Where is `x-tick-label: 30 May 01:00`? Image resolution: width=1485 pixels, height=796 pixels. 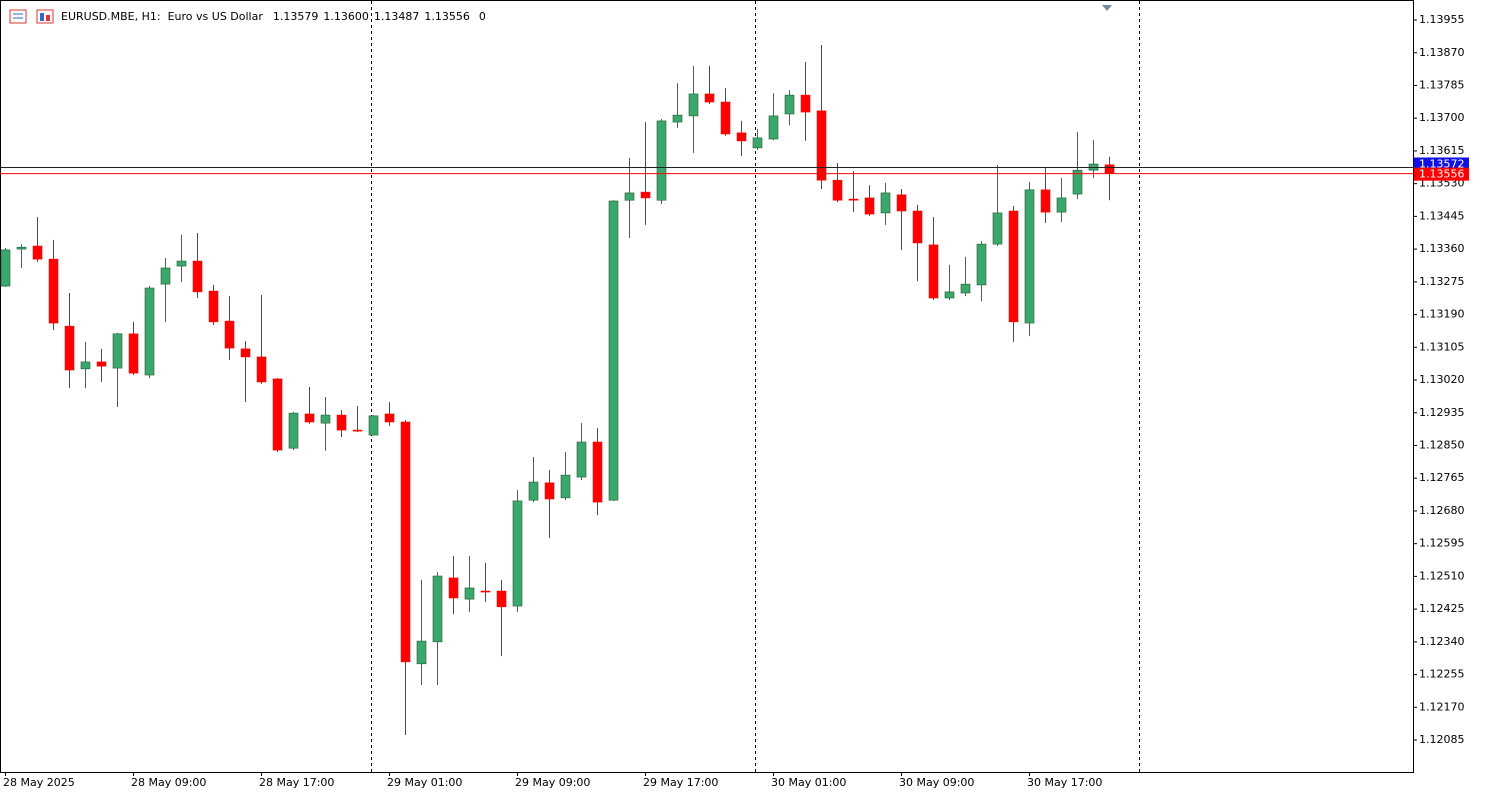
x-tick-label: 30 May 01:00 is located at coordinates (808, 782).